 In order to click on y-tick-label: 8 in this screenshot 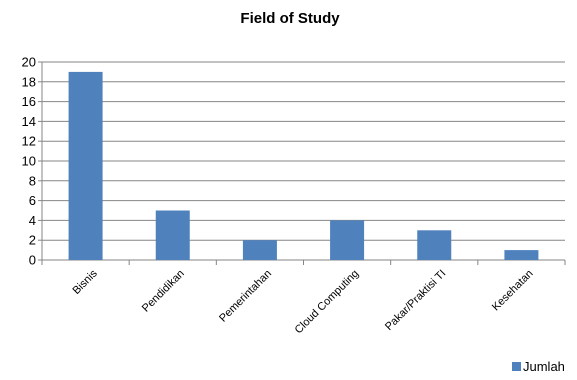, I will do `click(32, 180)`.